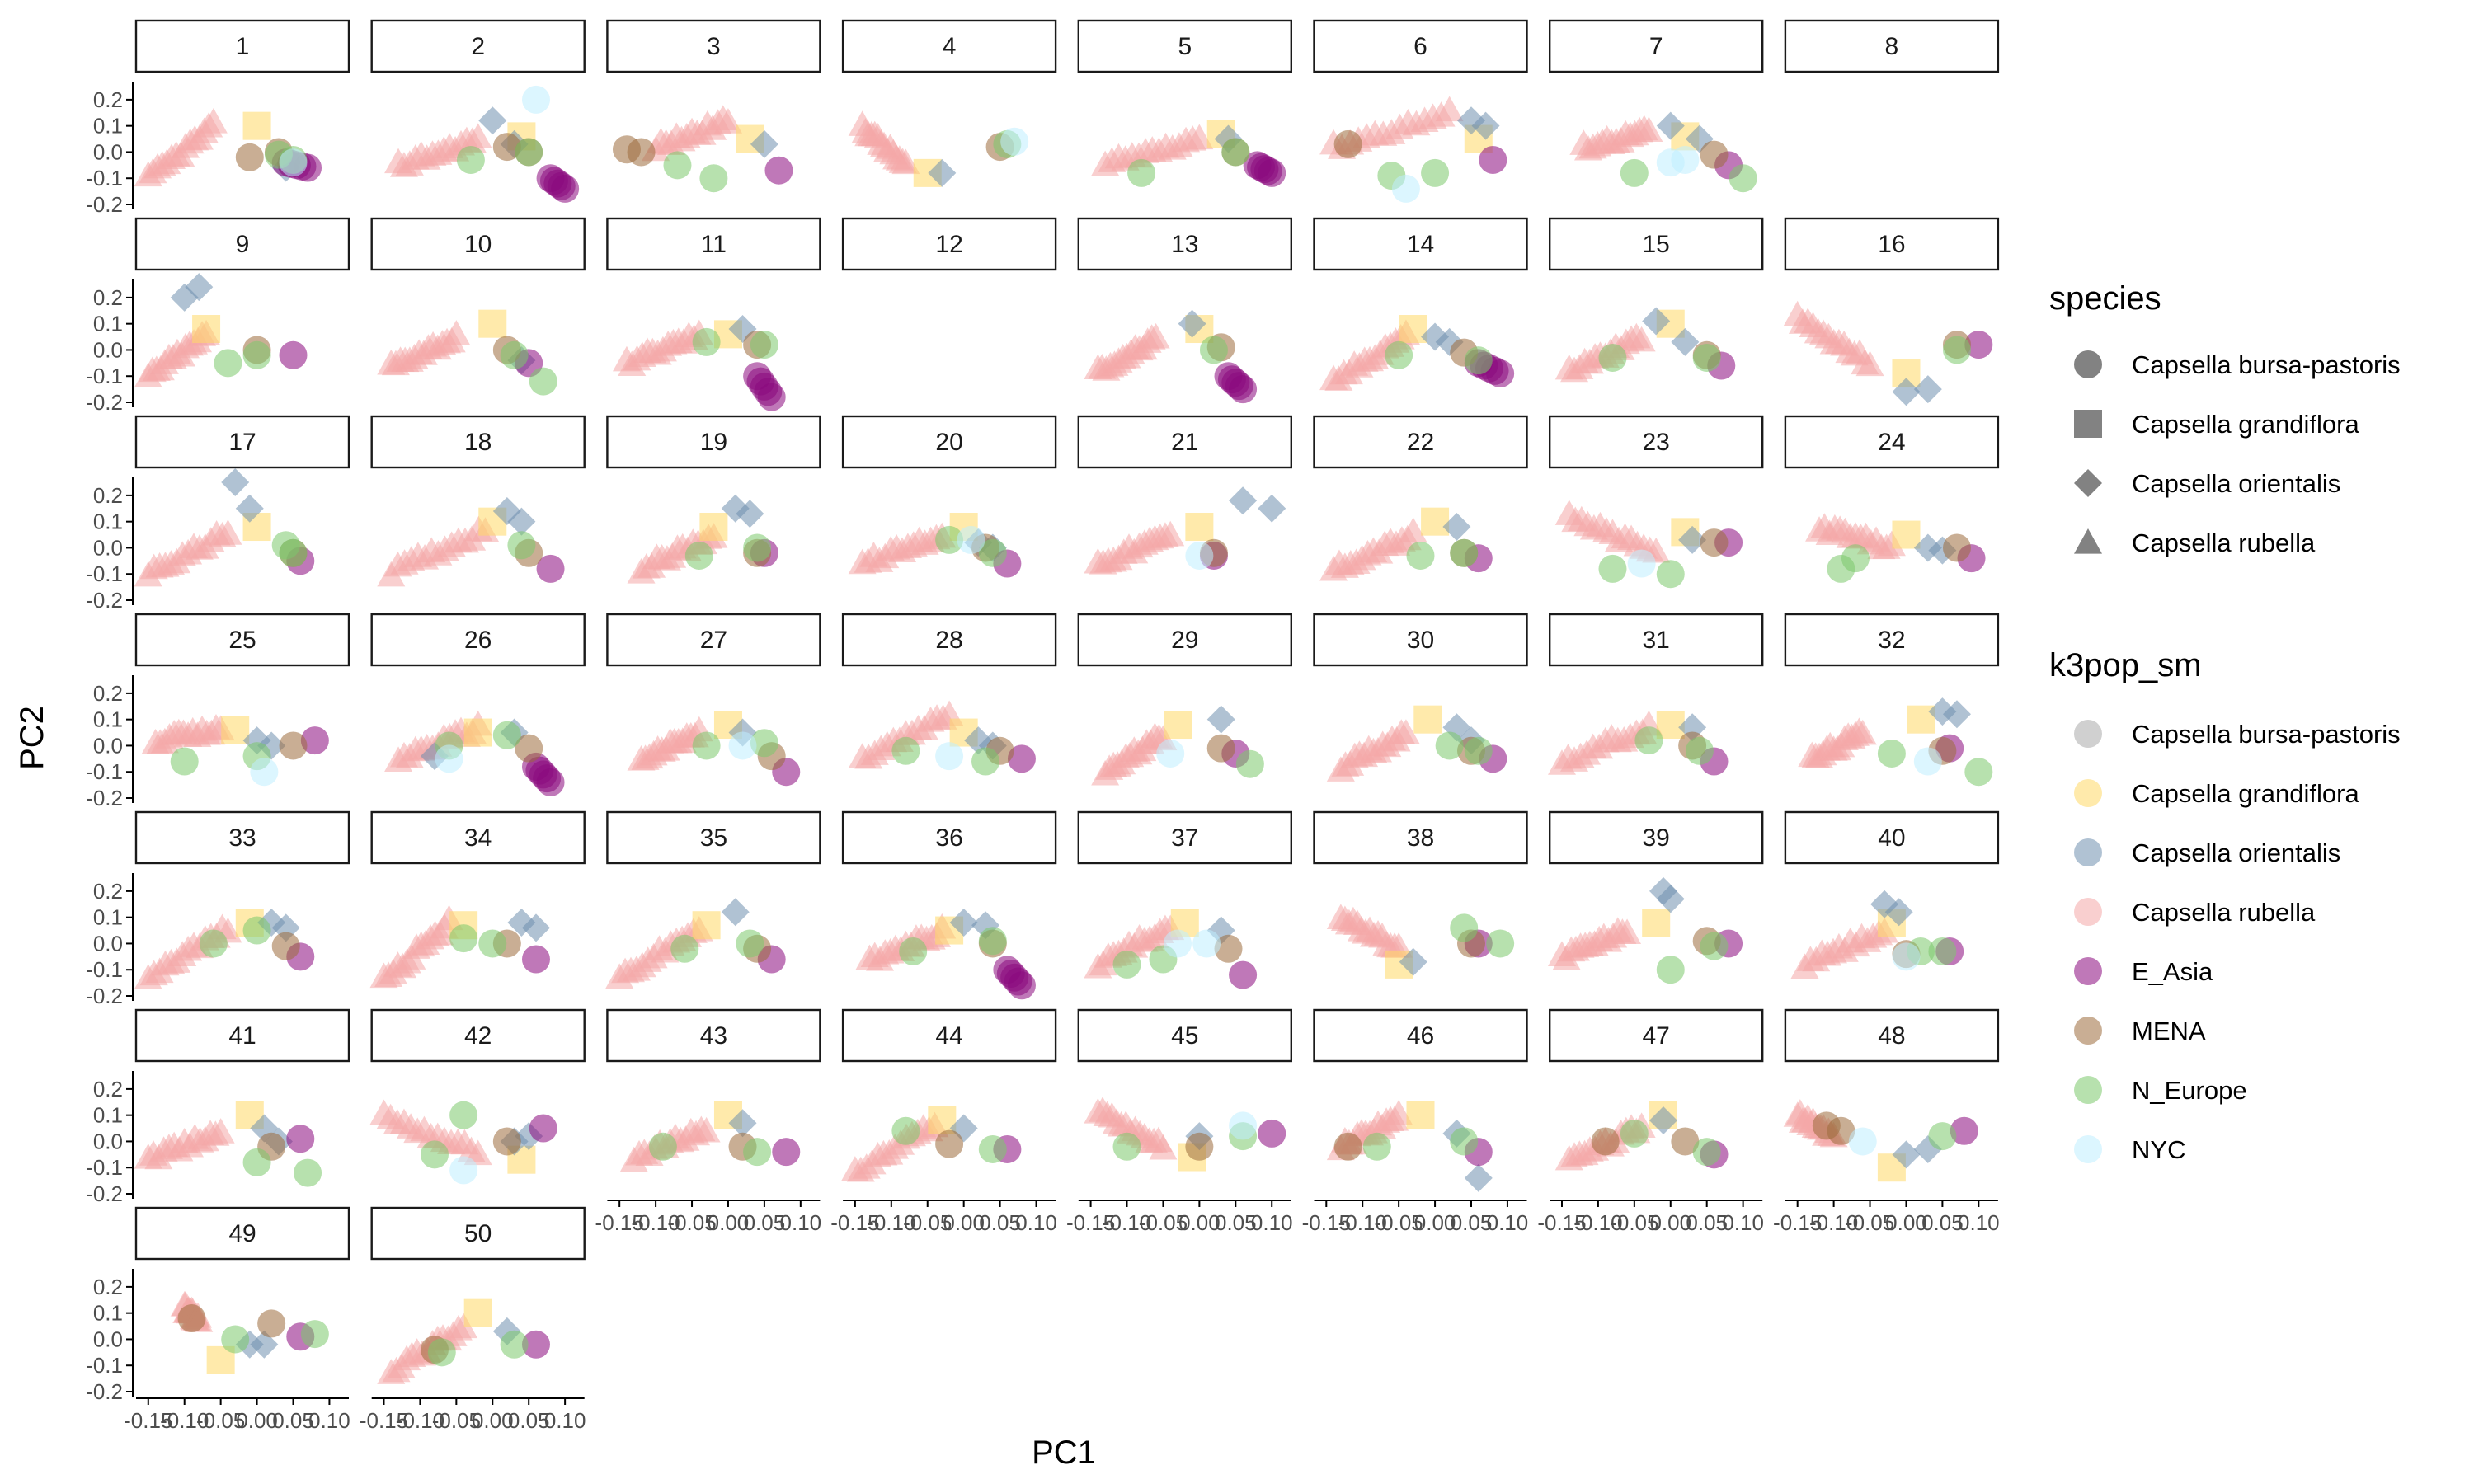 The width and height of the screenshot is (2474, 1484). Describe the element at coordinates (1891, 311) in the screenshot. I see `facet-panel-16: 16` at that location.